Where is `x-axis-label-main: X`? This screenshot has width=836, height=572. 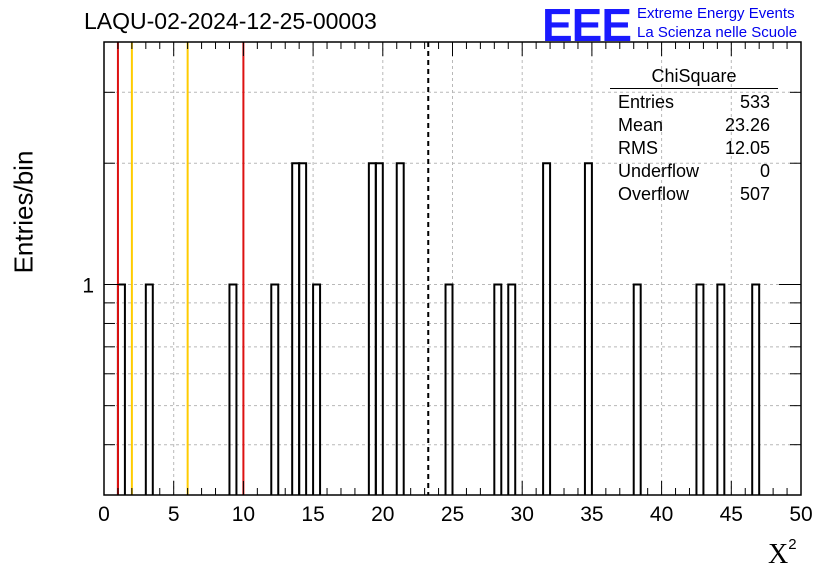
x-axis-label-main: X is located at coordinates (778, 554).